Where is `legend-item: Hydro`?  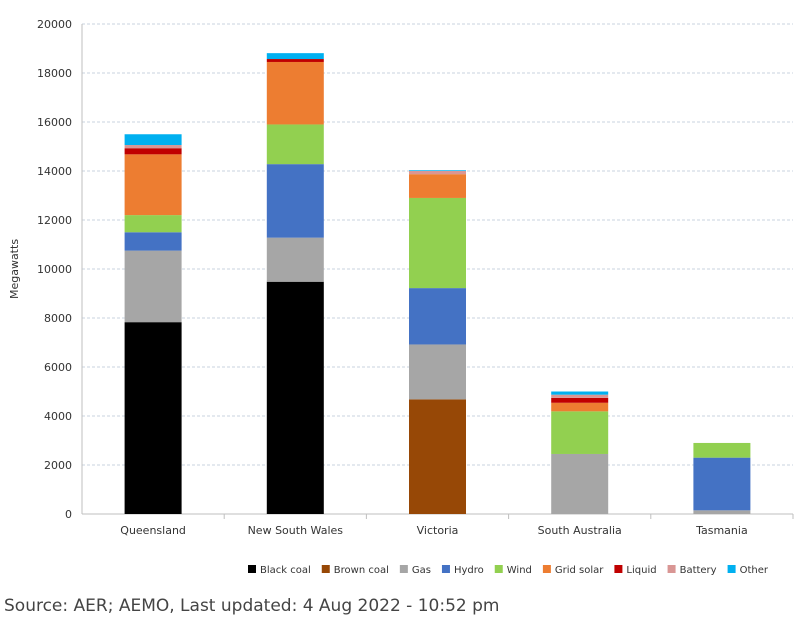 legend-item: Hydro is located at coordinates (462, 570).